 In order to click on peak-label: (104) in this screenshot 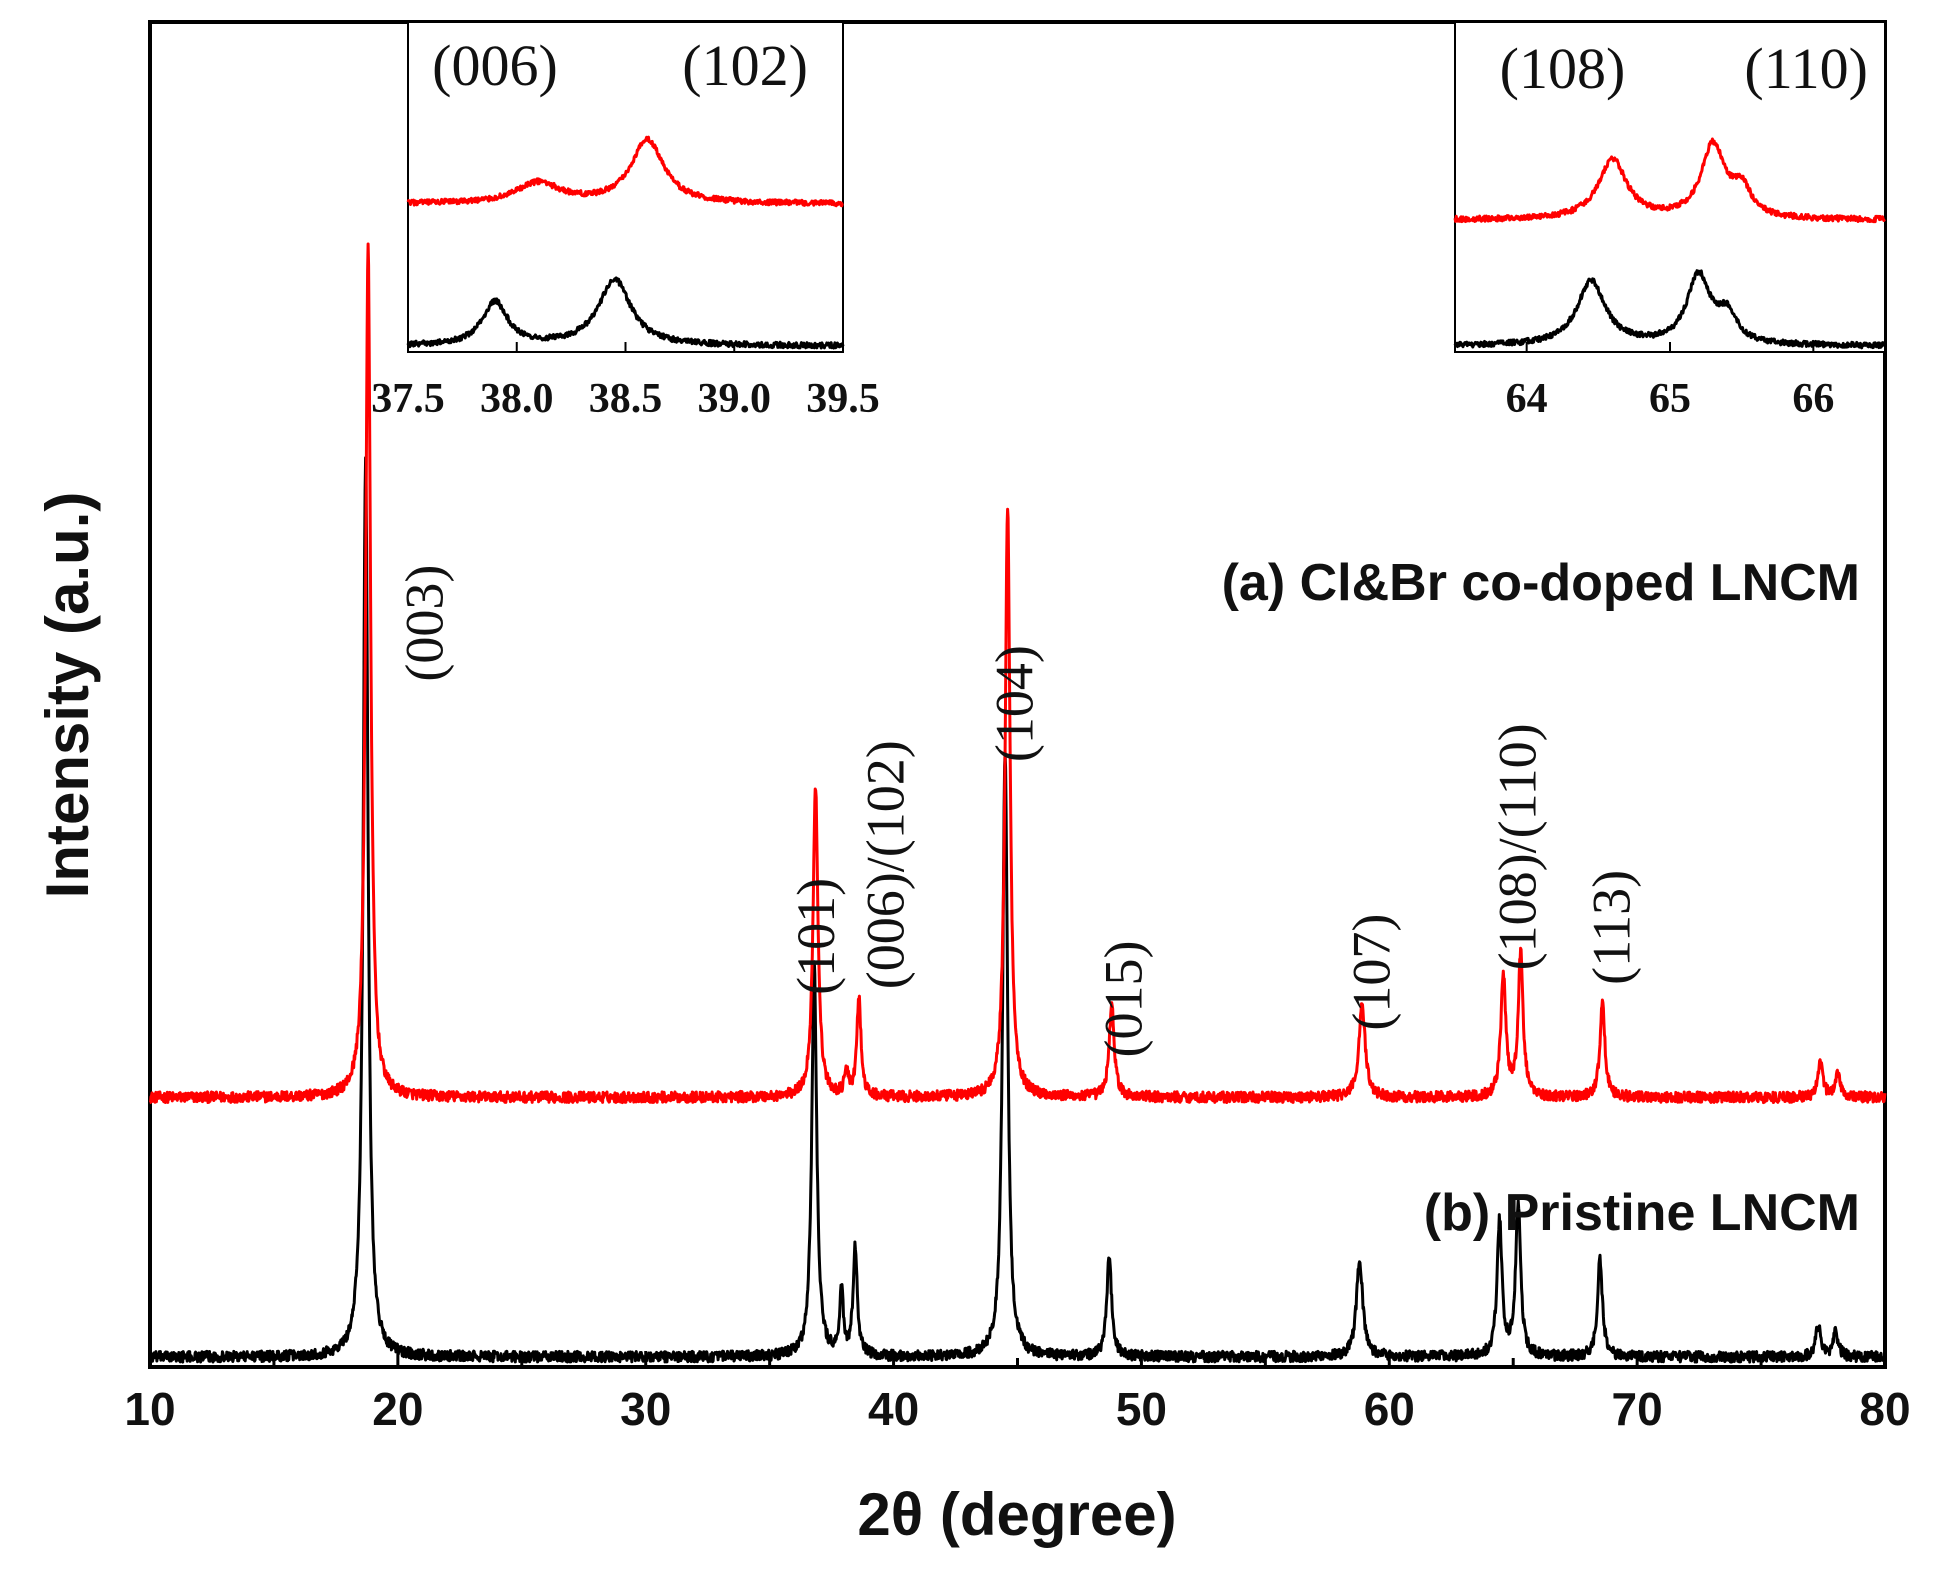, I will do `click(1014, 703)`.